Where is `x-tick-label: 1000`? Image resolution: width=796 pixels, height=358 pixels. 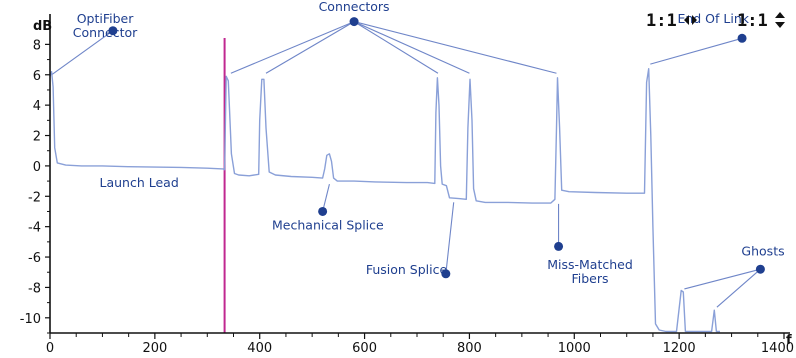 x-tick-label: 1000 is located at coordinates (574, 348).